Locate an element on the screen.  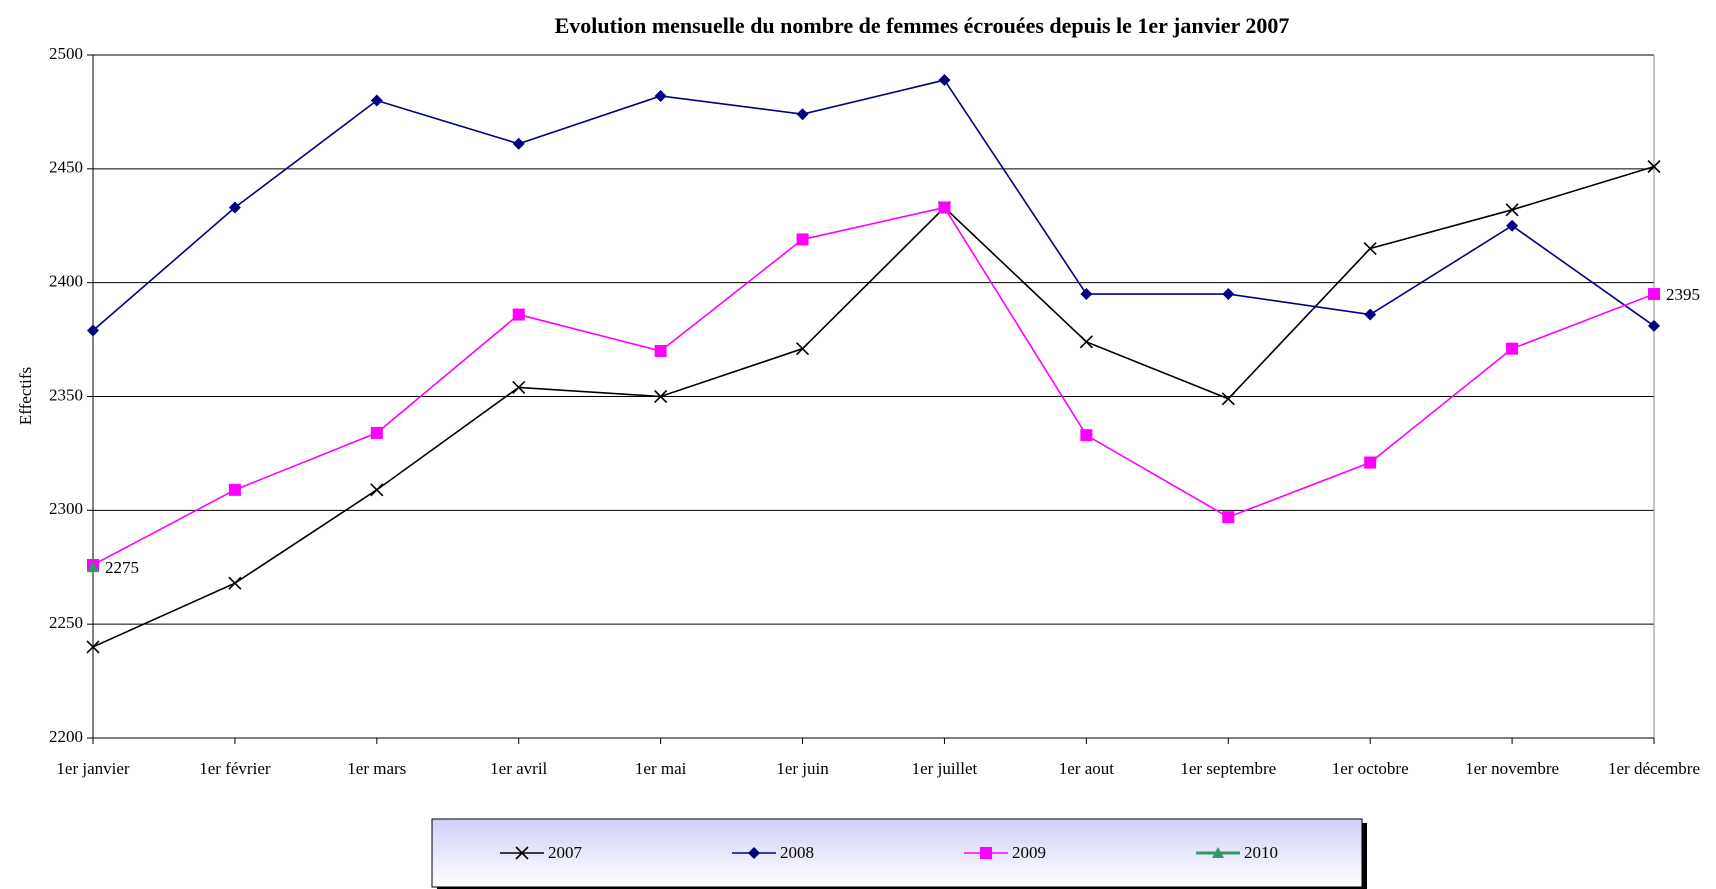
y-tick-label: 2450 is located at coordinates (66, 167).